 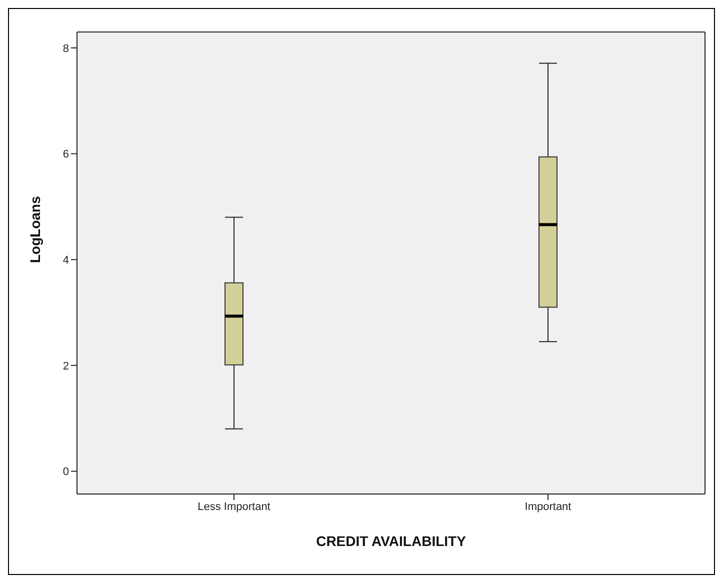 I want to click on x-tick-label: Less Important, so click(x=234, y=506).